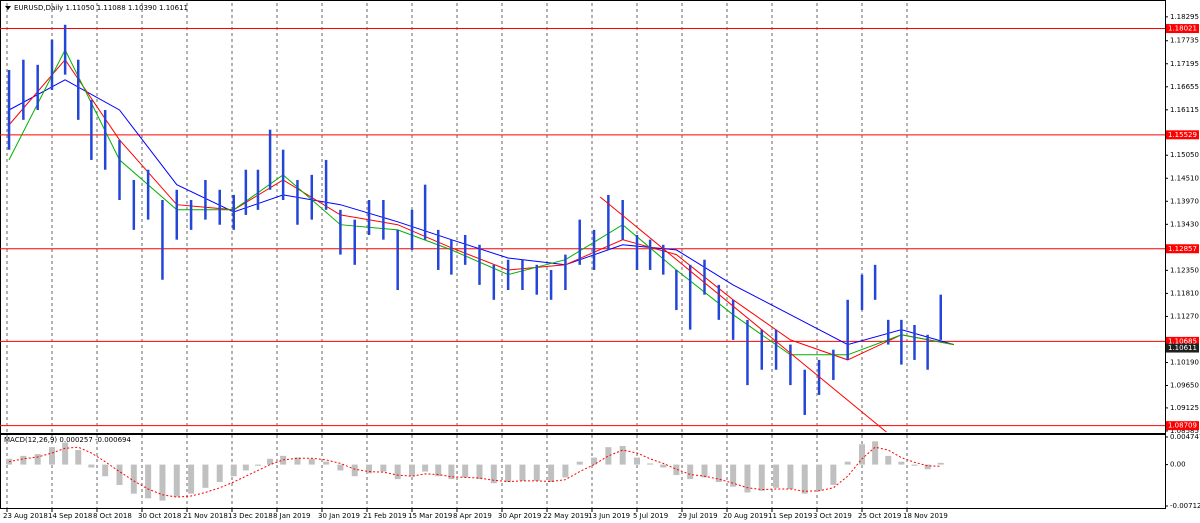 This screenshot has height=523, width=1200. I want to click on y-tick-label: 0.004747, so click(1185, 437).